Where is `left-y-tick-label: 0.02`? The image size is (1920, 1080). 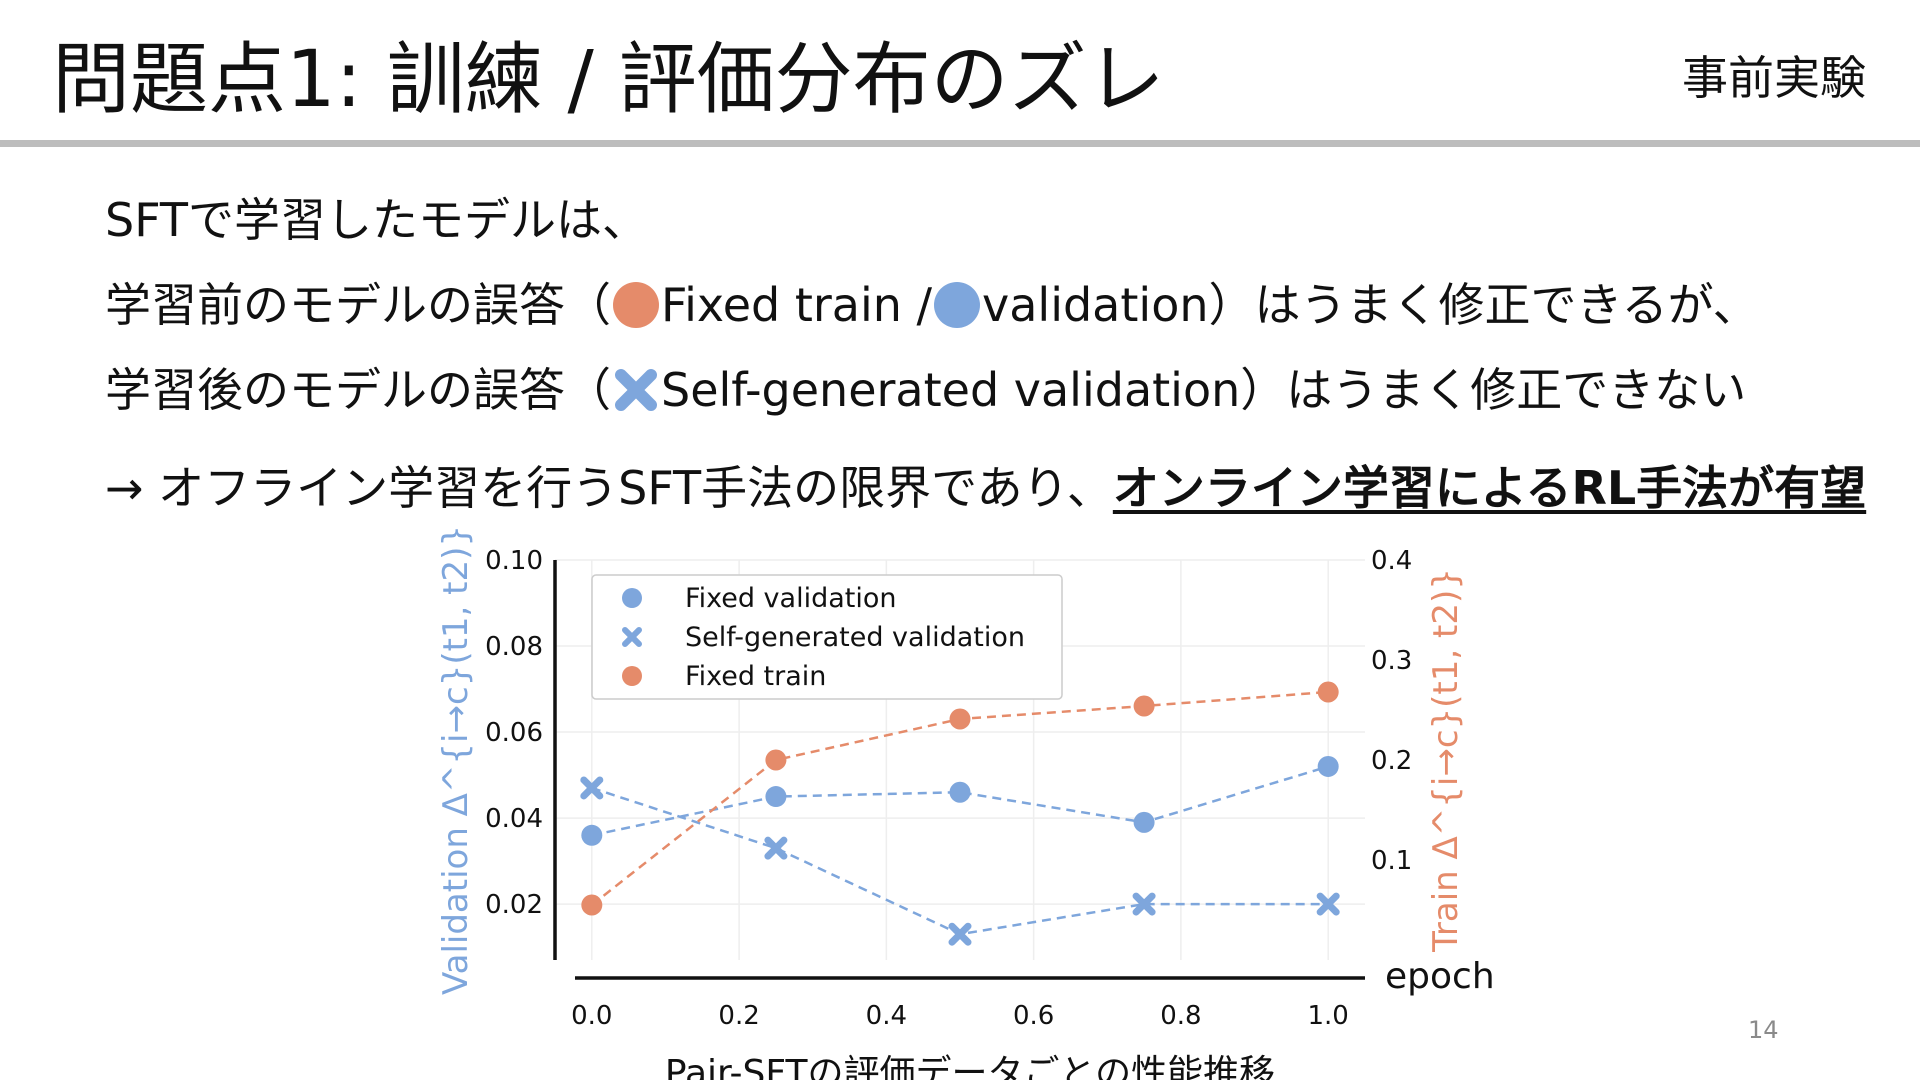
left-y-tick-label: 0.02 is located at coordinates (514, 905).